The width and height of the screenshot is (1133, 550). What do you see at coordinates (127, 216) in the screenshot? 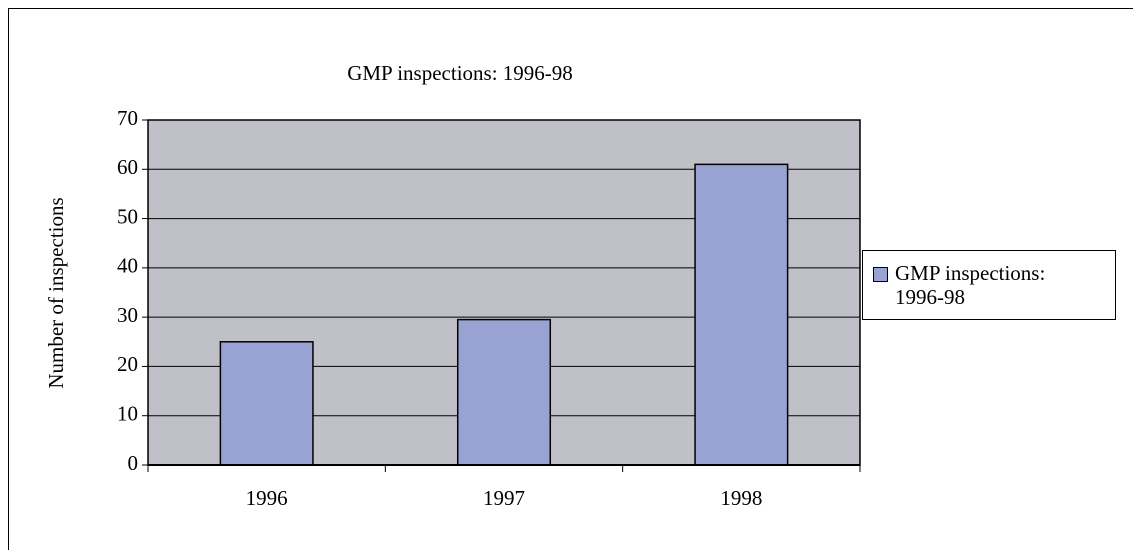
I see `y-tick-label: 50` at bounding box center [127, 216].